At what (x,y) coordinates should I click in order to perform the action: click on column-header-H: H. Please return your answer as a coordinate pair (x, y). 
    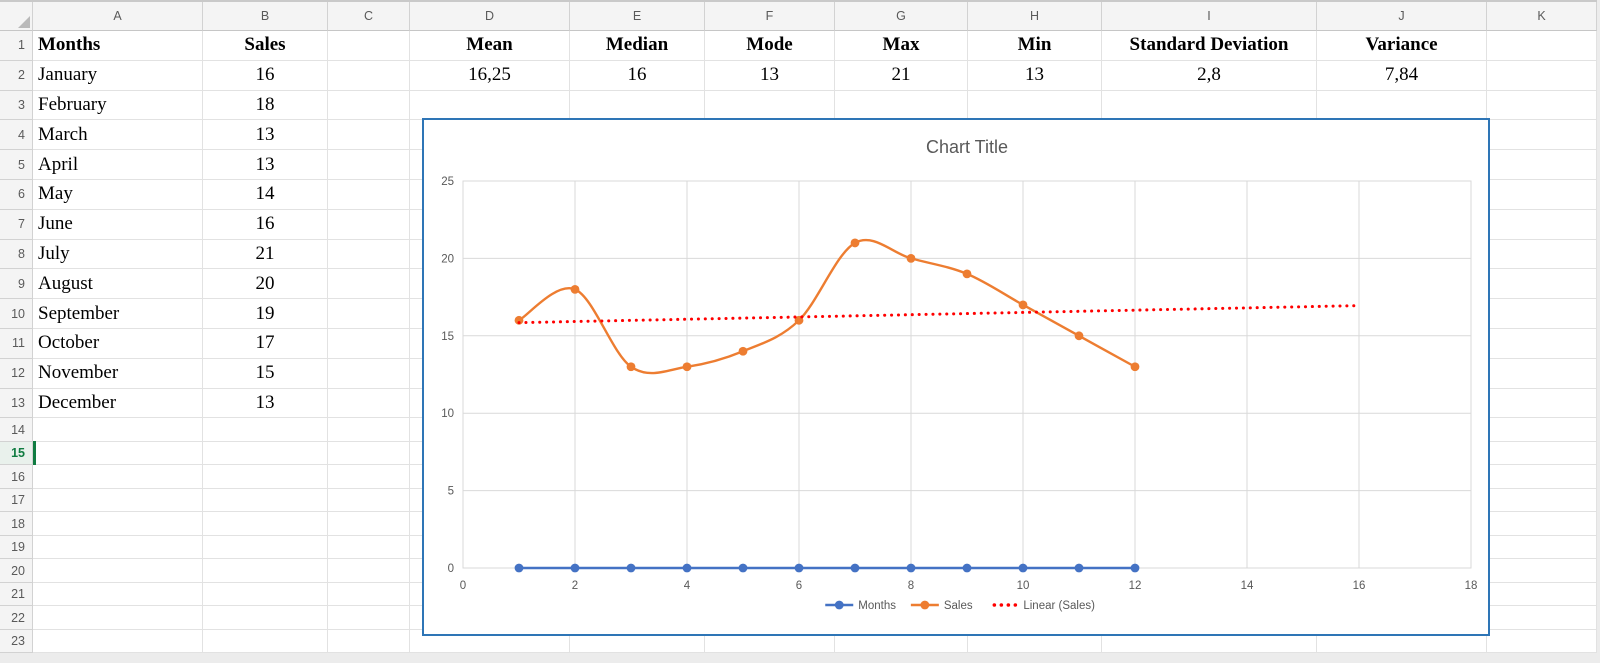
    Looking at the image, I should click on (1035, 16).